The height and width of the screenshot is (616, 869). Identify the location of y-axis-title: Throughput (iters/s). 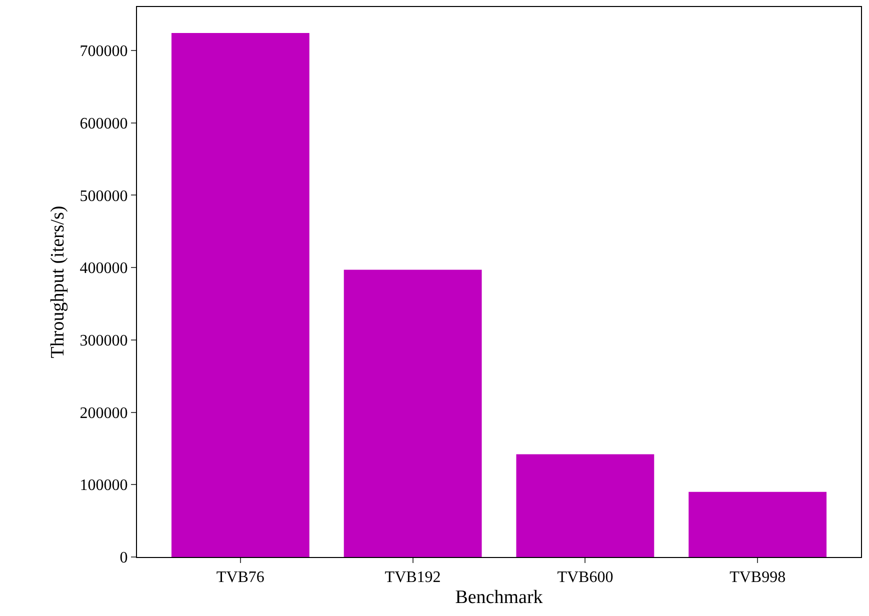
(58, 282).